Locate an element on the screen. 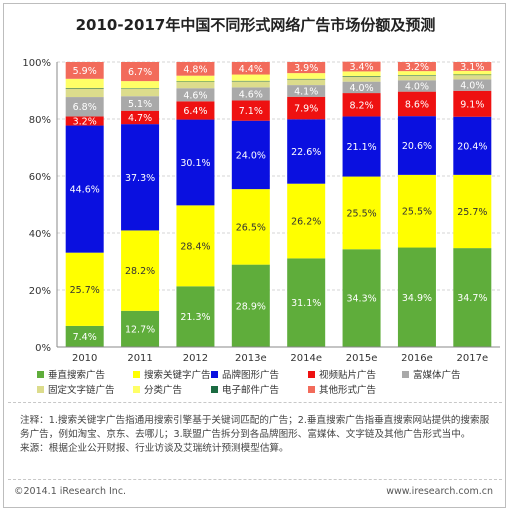  y-tick-label: 80% is located at coordinates (40, 120).